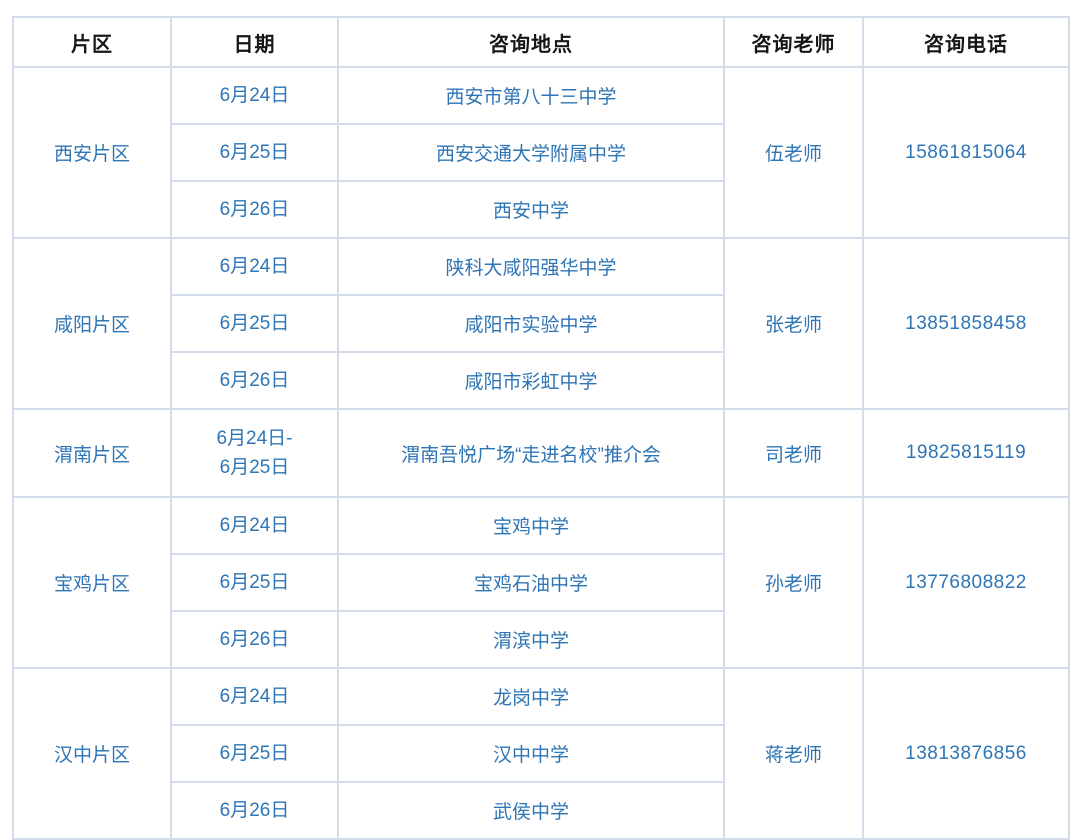 This screenshot has height=840, width=1080. I want to click on location-cell: 陕科大咸阳强华中学, so click(531, 266).